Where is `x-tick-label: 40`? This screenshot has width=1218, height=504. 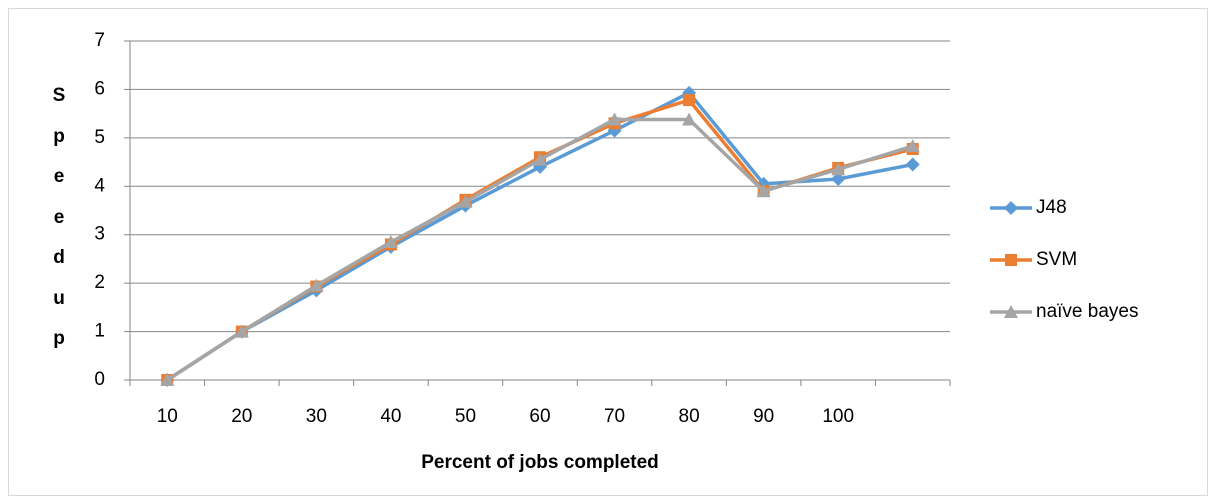
x-tick-label: 40 is located at coordinates (390, 416).